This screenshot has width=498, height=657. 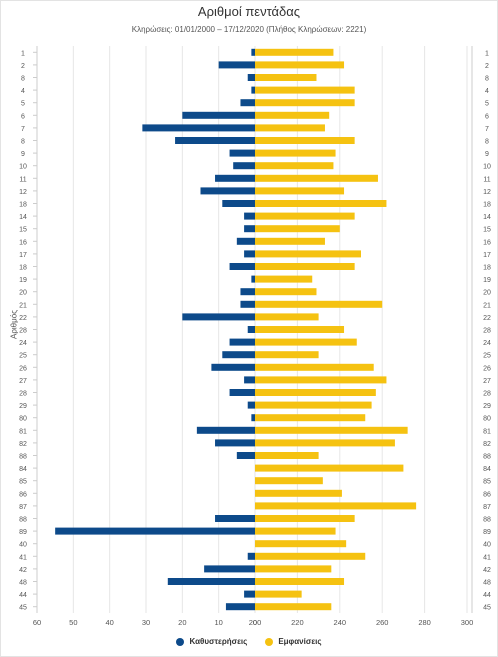 What do you see at coordinates (23, 192) in the screenshot?
I see `category-label-left: 12` at bounding box center [23, 192].